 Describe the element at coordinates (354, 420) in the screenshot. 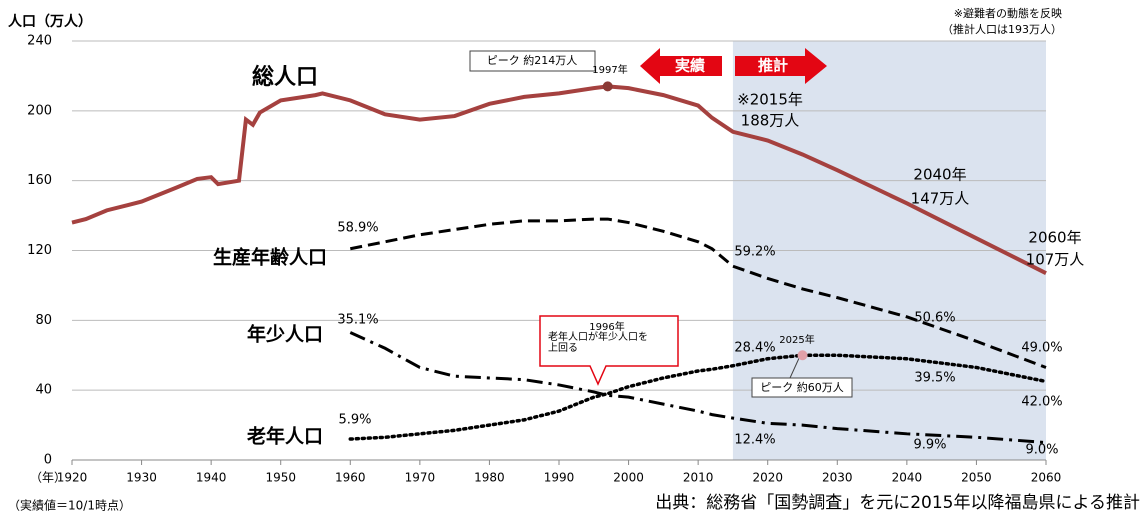

I see `annotation: 5.9%` at that location.